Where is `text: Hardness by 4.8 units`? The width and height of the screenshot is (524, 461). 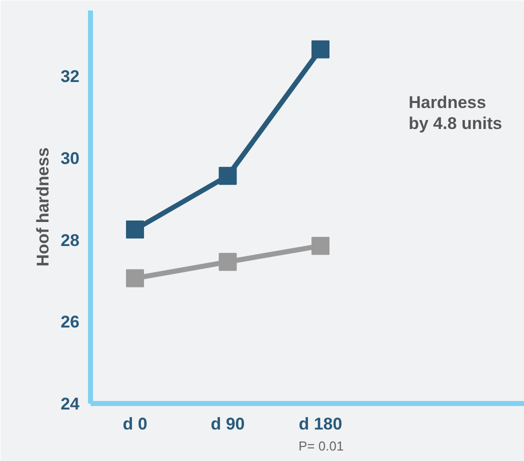
text: Hardness by 4.8 units is located at coordinates (455, 112).